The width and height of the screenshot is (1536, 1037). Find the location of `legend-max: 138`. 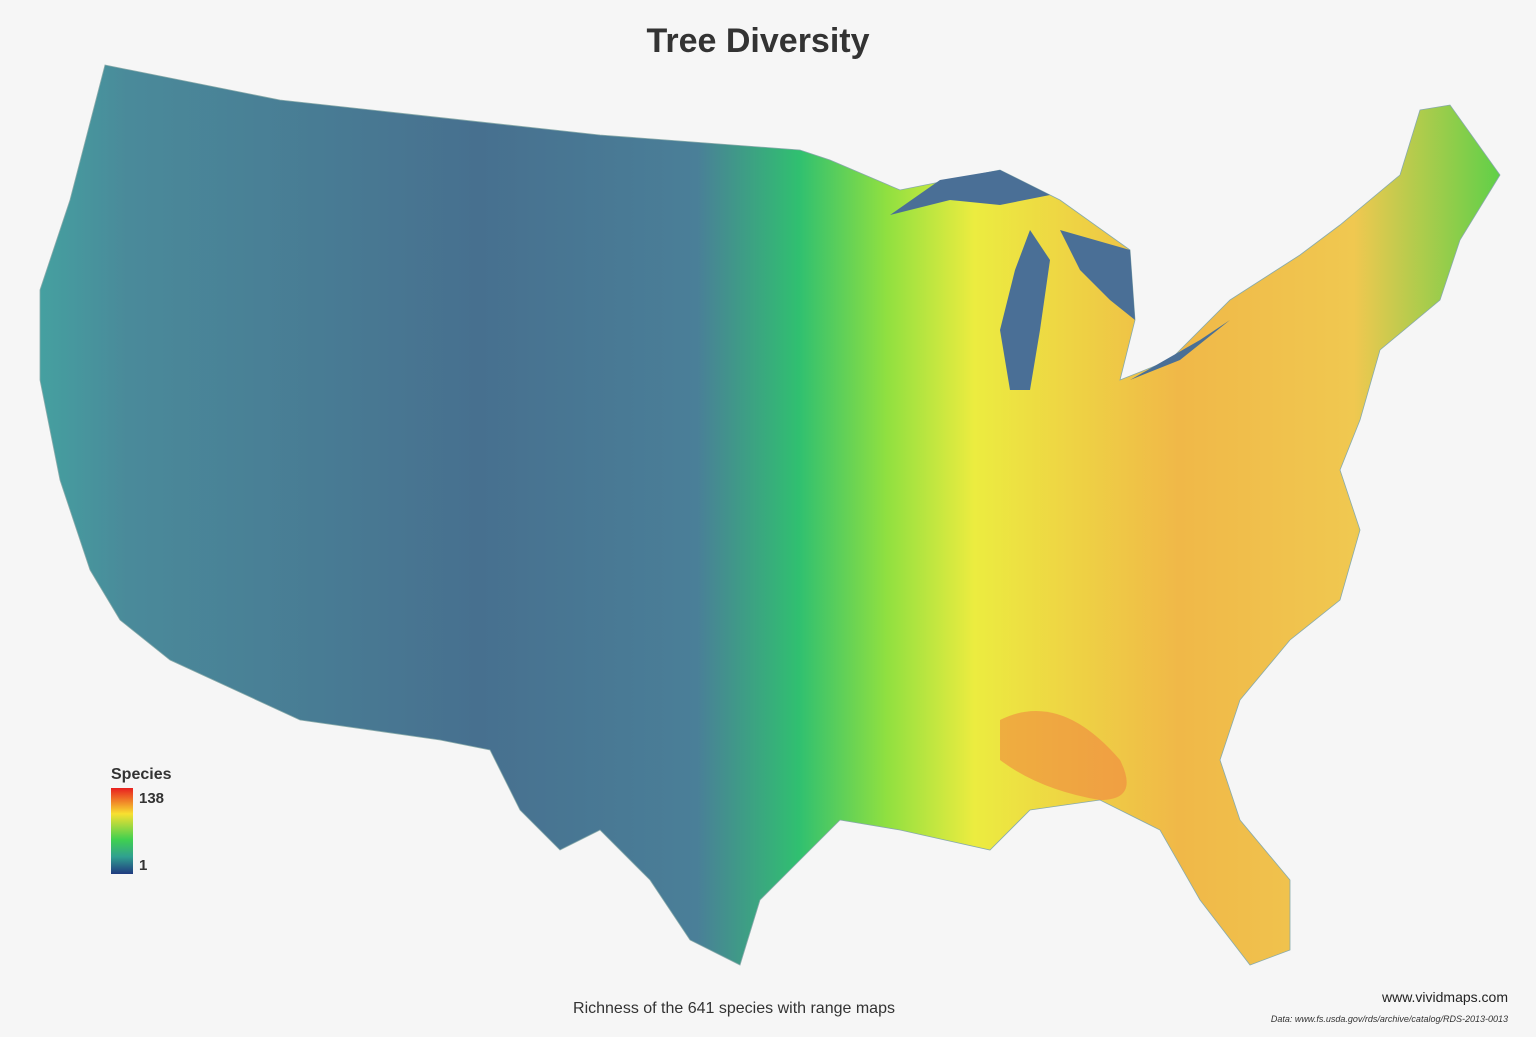

legend-max: 138 is located at coordinates (151, 798).